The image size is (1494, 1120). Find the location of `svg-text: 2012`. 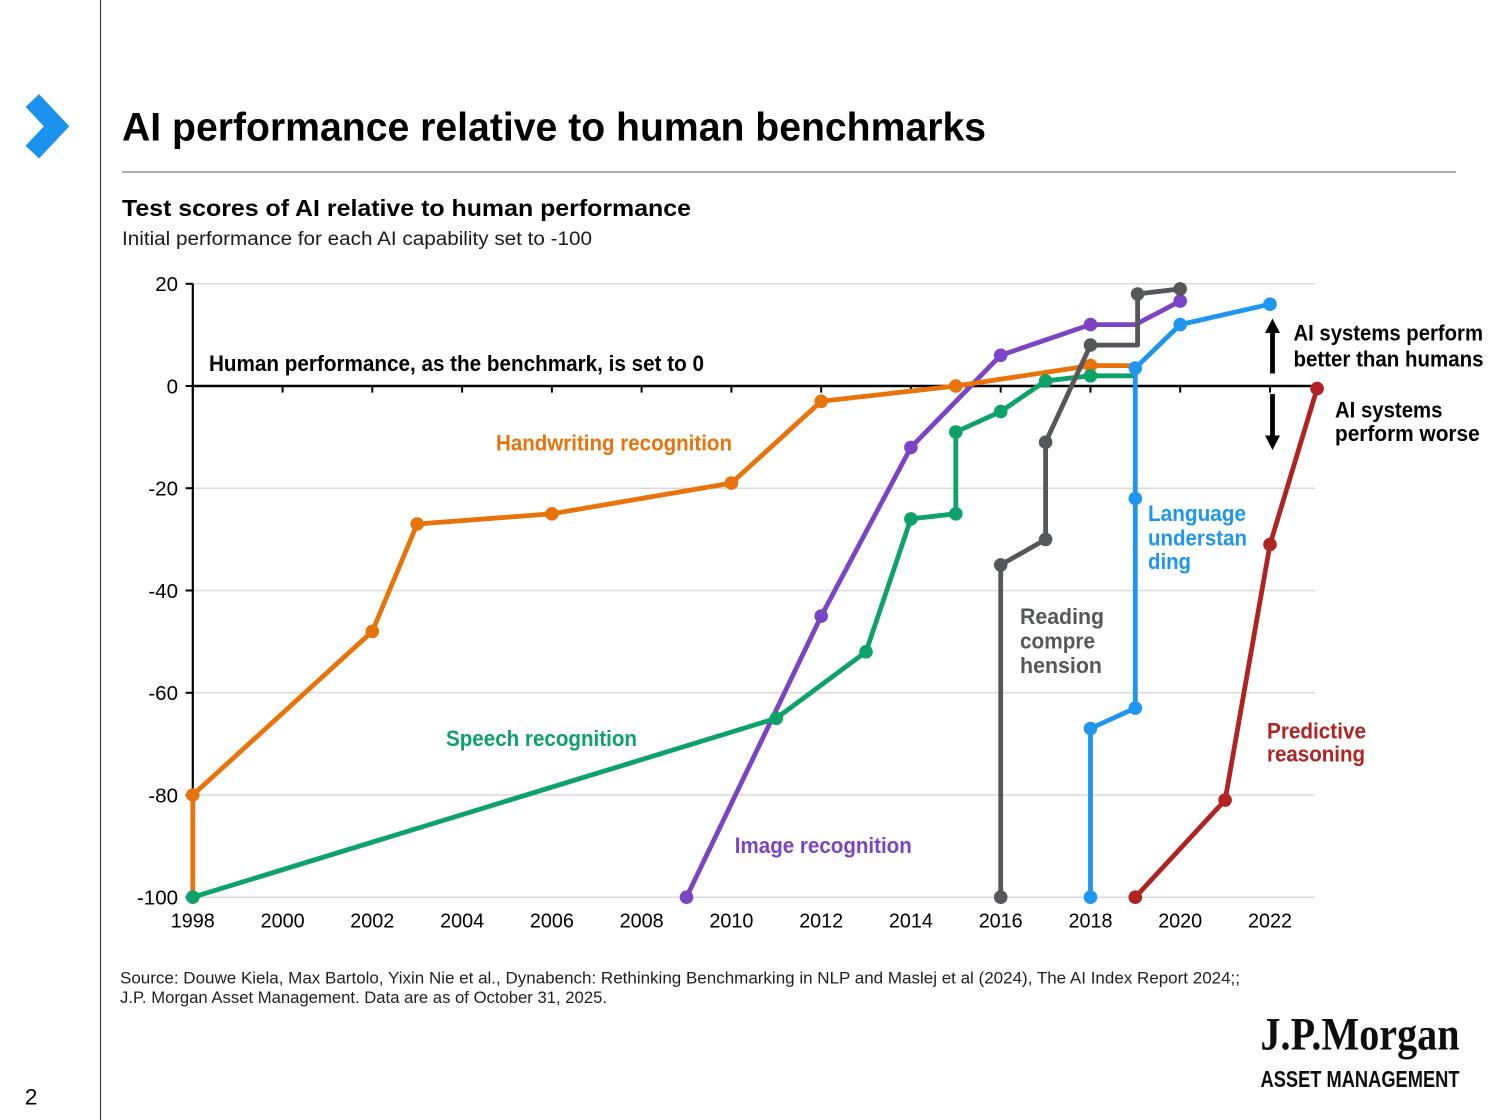

svg-text: 2012 is located at coordinates (821, 921).